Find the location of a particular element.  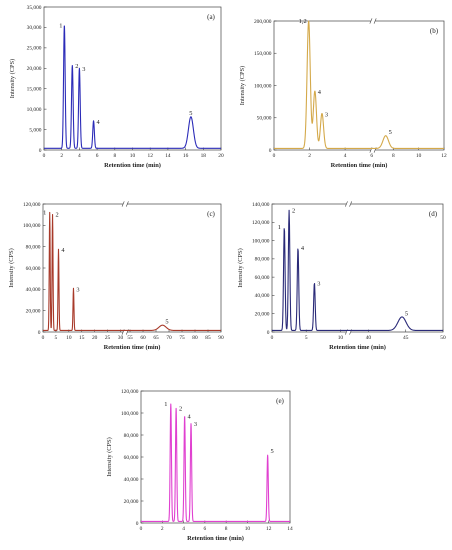

x-tick-label: 45 is located at coordinates (406, 338).